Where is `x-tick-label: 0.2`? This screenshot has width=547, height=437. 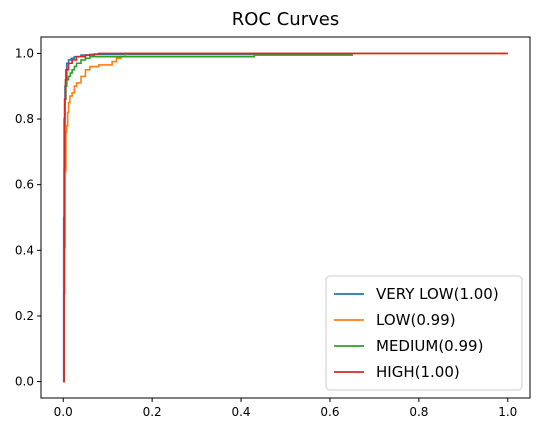
x-tick-label: 0.2 is located at coordinates (152, 412).